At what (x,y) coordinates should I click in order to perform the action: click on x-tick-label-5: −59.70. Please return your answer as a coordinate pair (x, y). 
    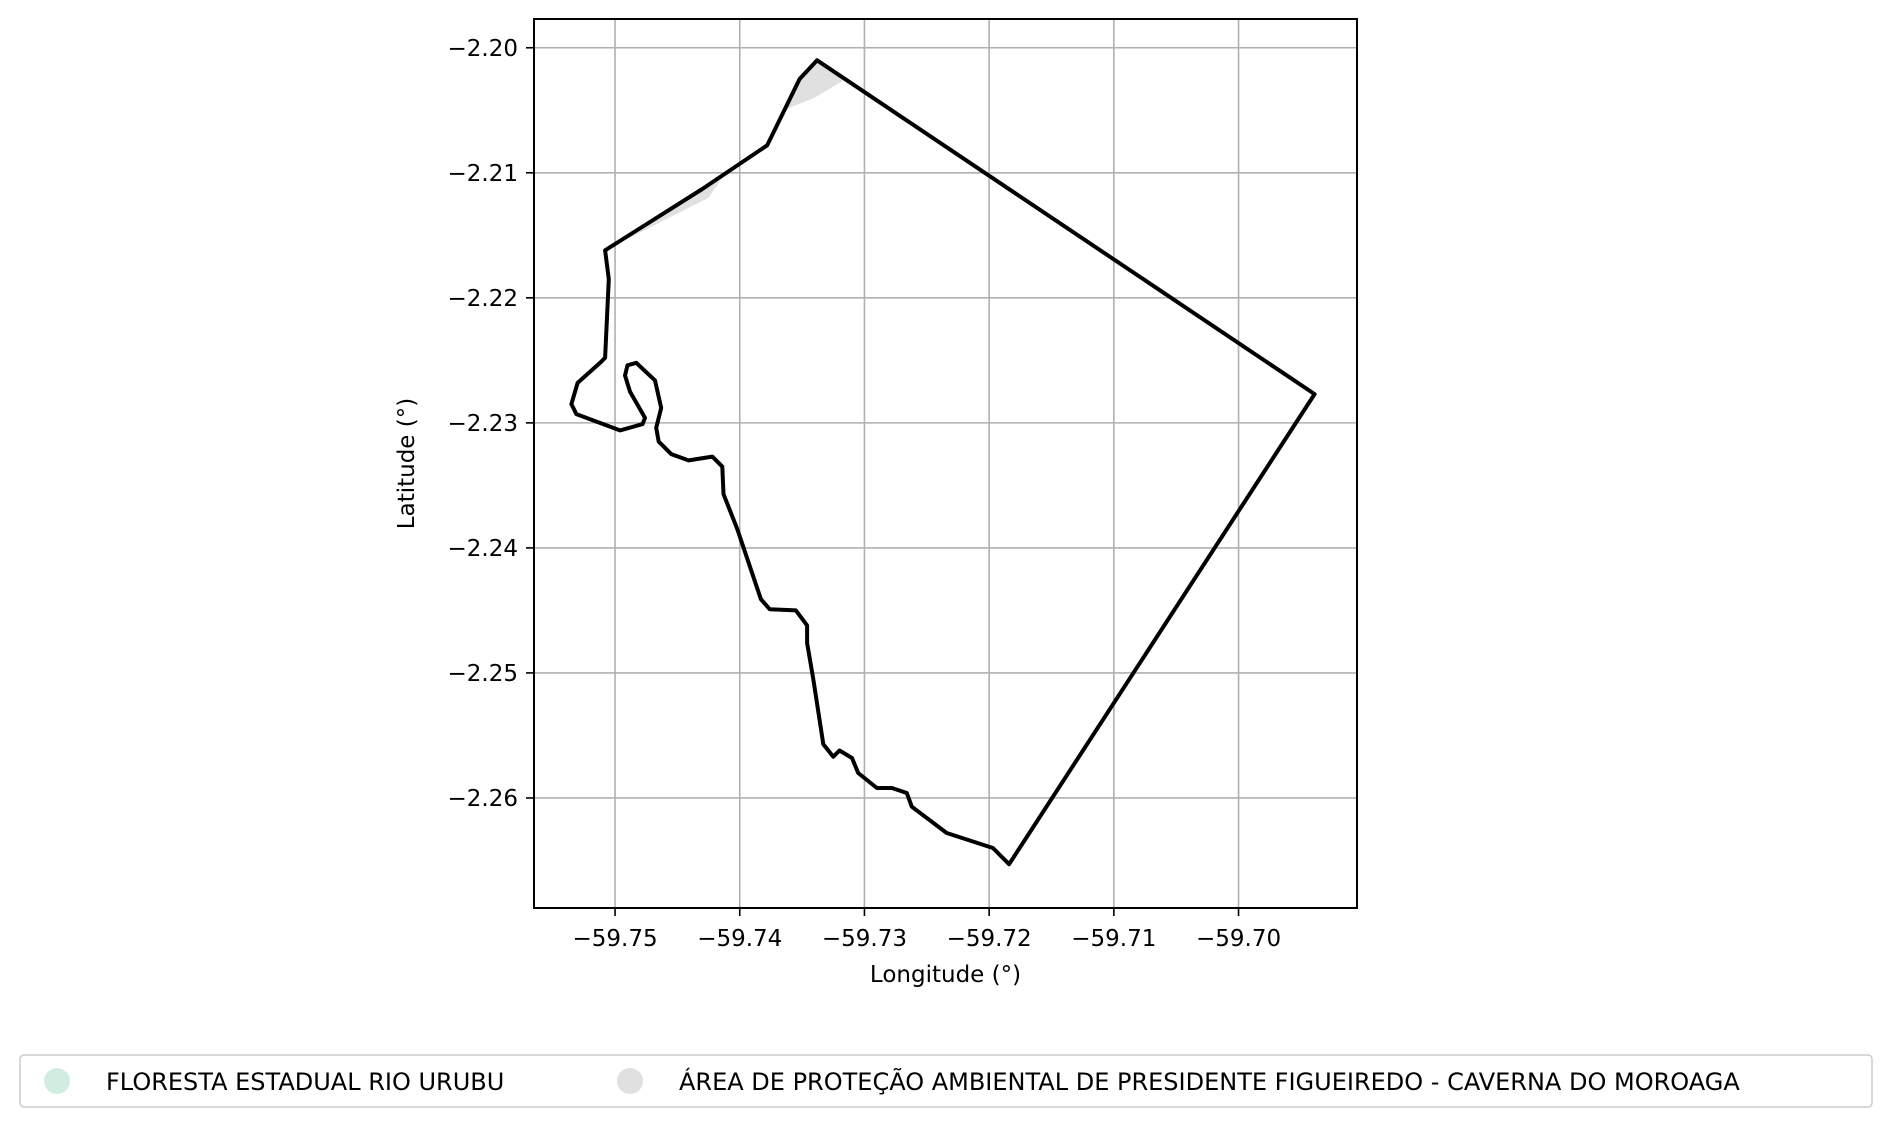
    Looking at the image, I should click on (1238, 939).